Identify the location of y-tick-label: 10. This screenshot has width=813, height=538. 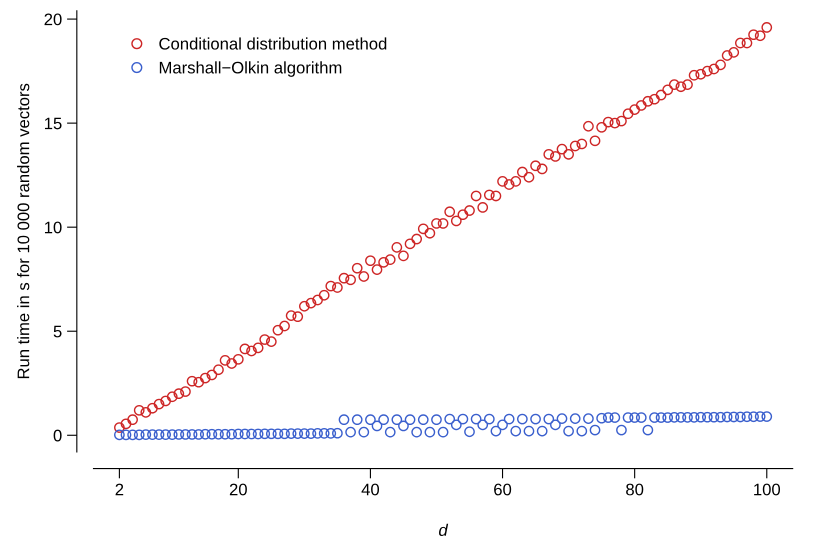
(53, 228).